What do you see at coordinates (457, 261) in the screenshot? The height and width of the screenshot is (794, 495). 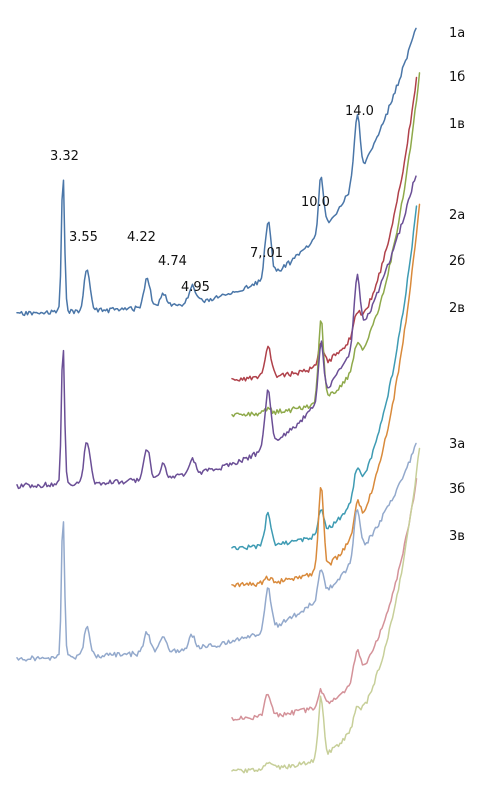 I see `series-label-2b: 2б` at bounding box center [457, 261].